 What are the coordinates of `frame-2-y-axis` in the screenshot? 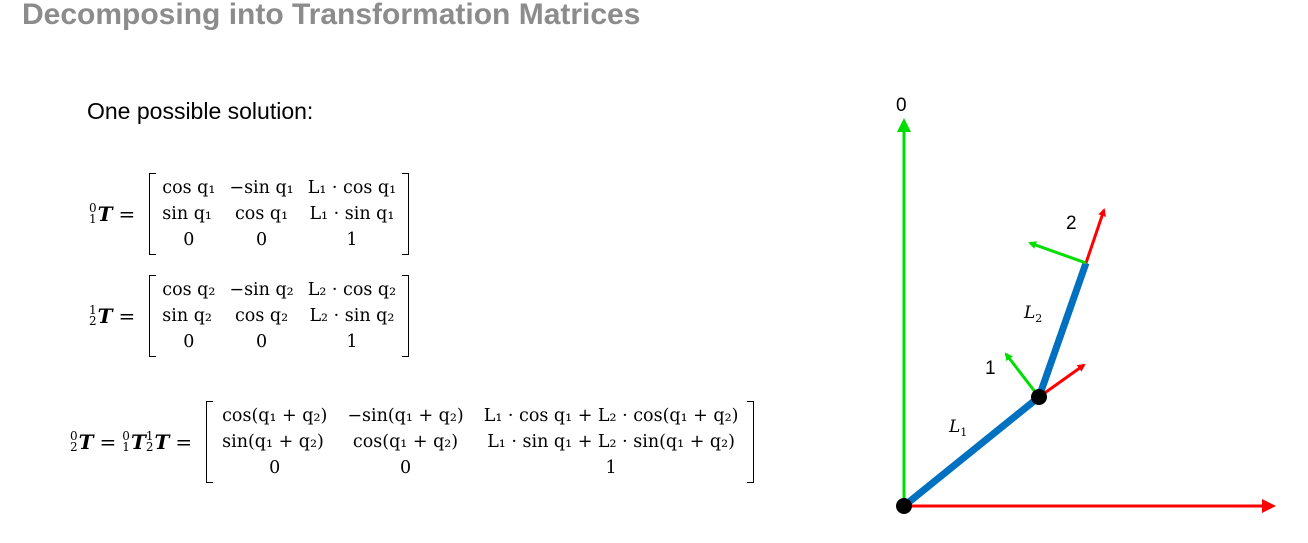 It's located at (1057, 253).